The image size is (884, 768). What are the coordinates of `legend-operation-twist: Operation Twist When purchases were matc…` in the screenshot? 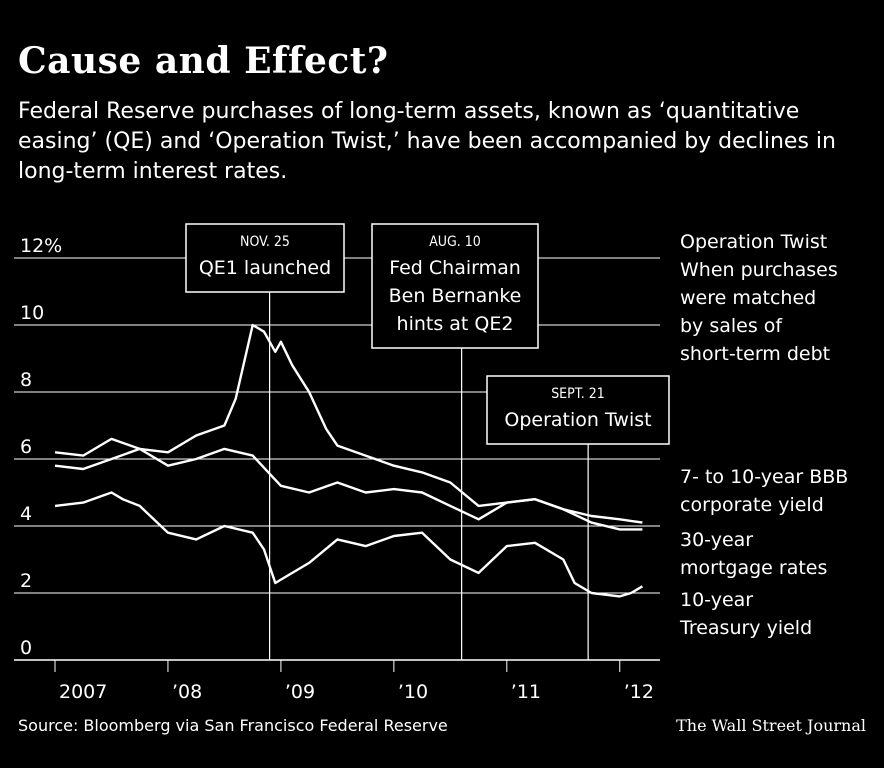 It's located at (759, 298).